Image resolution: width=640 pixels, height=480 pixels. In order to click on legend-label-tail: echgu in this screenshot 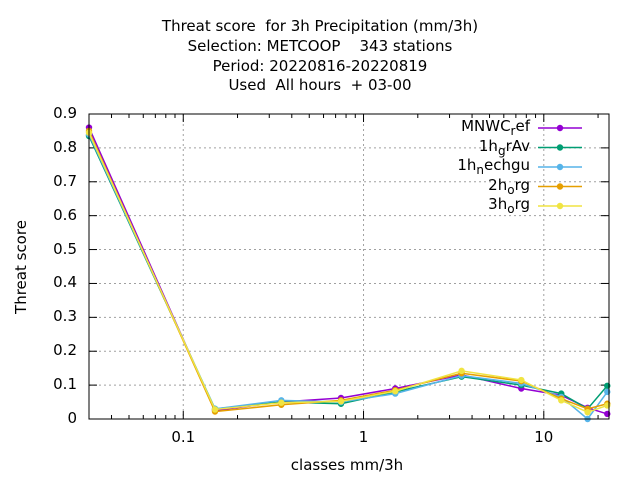, I will do `click(506, 165)`.